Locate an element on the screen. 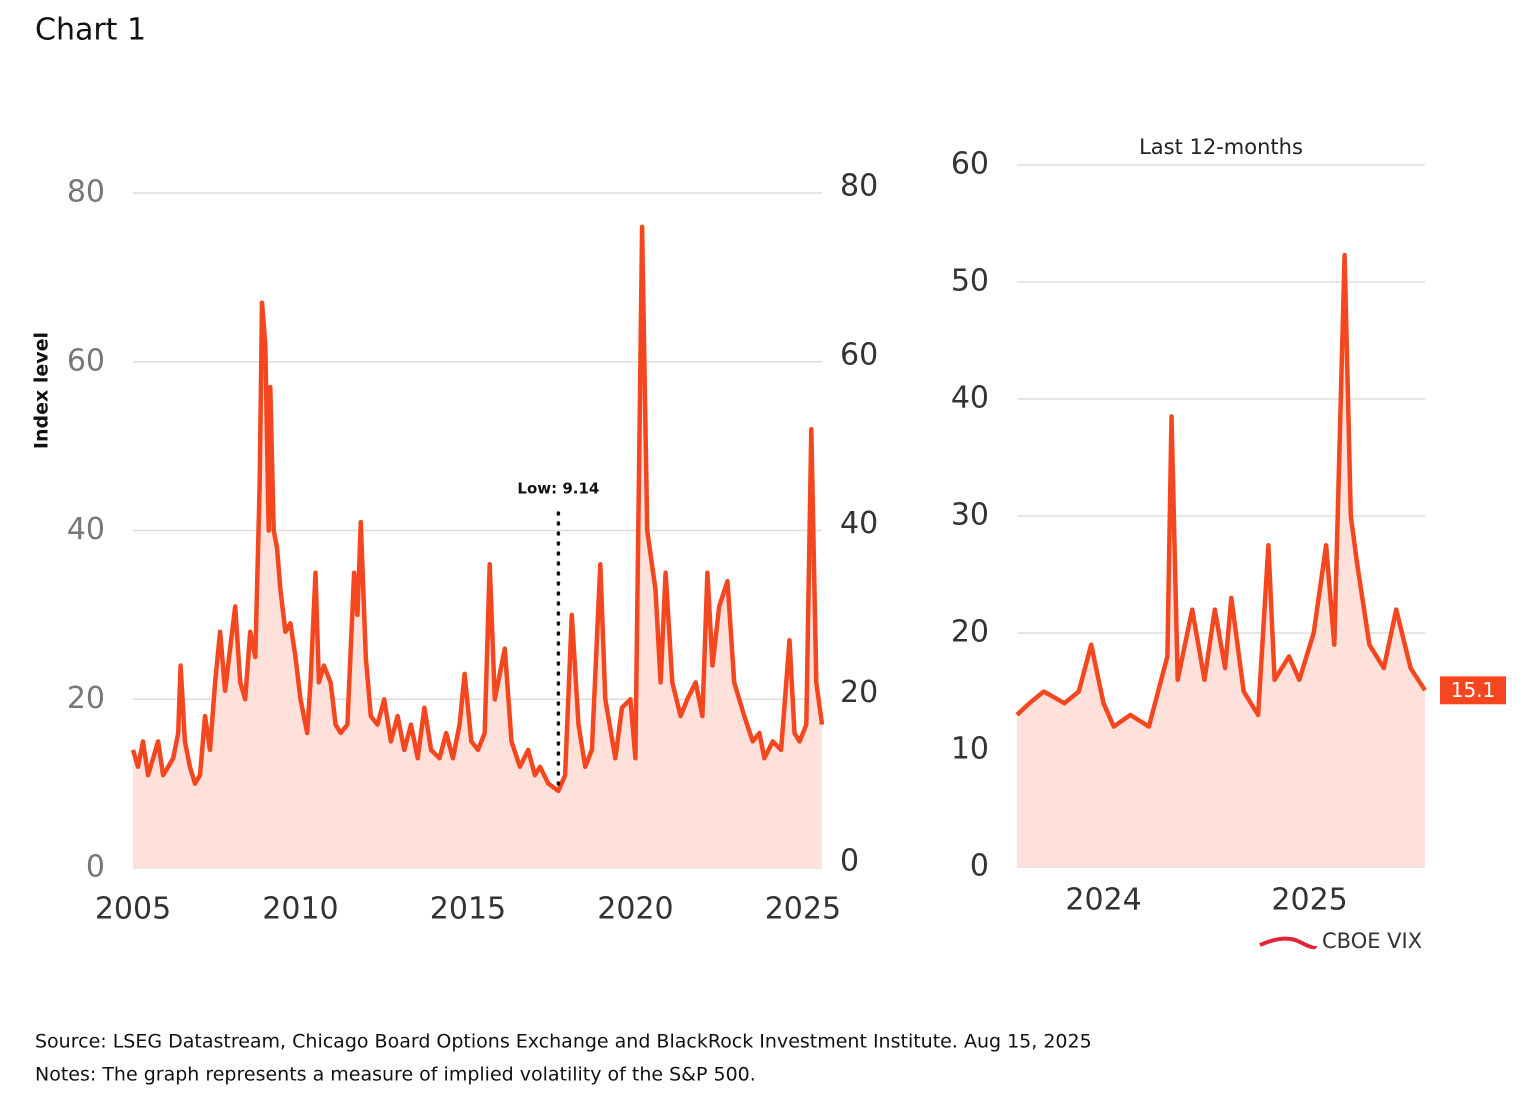  y2-tick-label: 20 is located at coordinates (859, 692).